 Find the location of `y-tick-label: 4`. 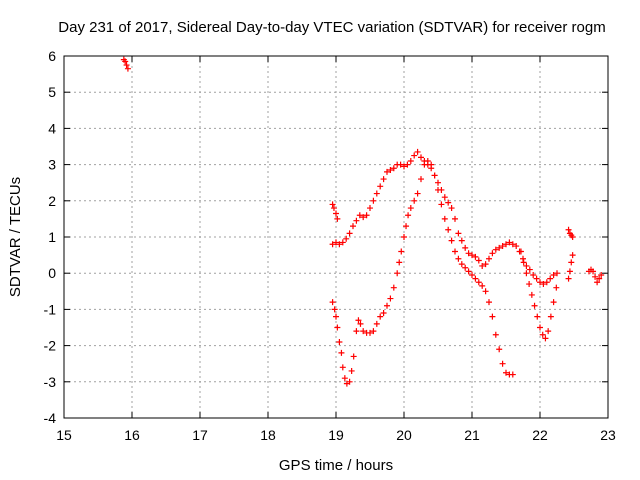

y-tick-label: 4 is located at coordinates (52, 128).